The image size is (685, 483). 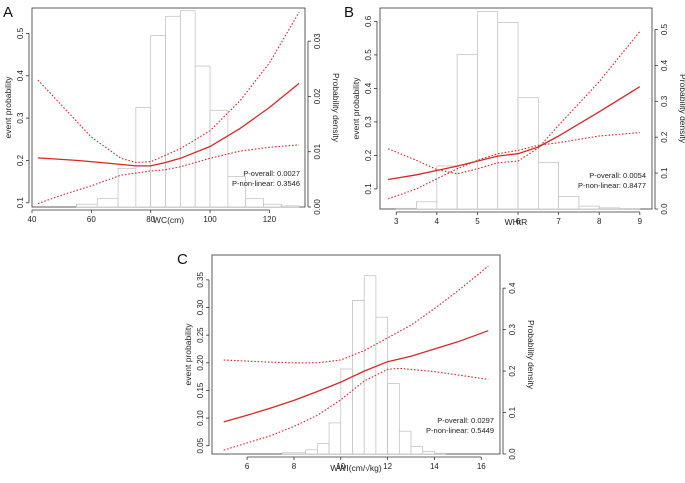 What do you see at coordinates (368, 21) in the screenshot?
I see `y-tick-label: 0.6` at bounding box center [368, 21].